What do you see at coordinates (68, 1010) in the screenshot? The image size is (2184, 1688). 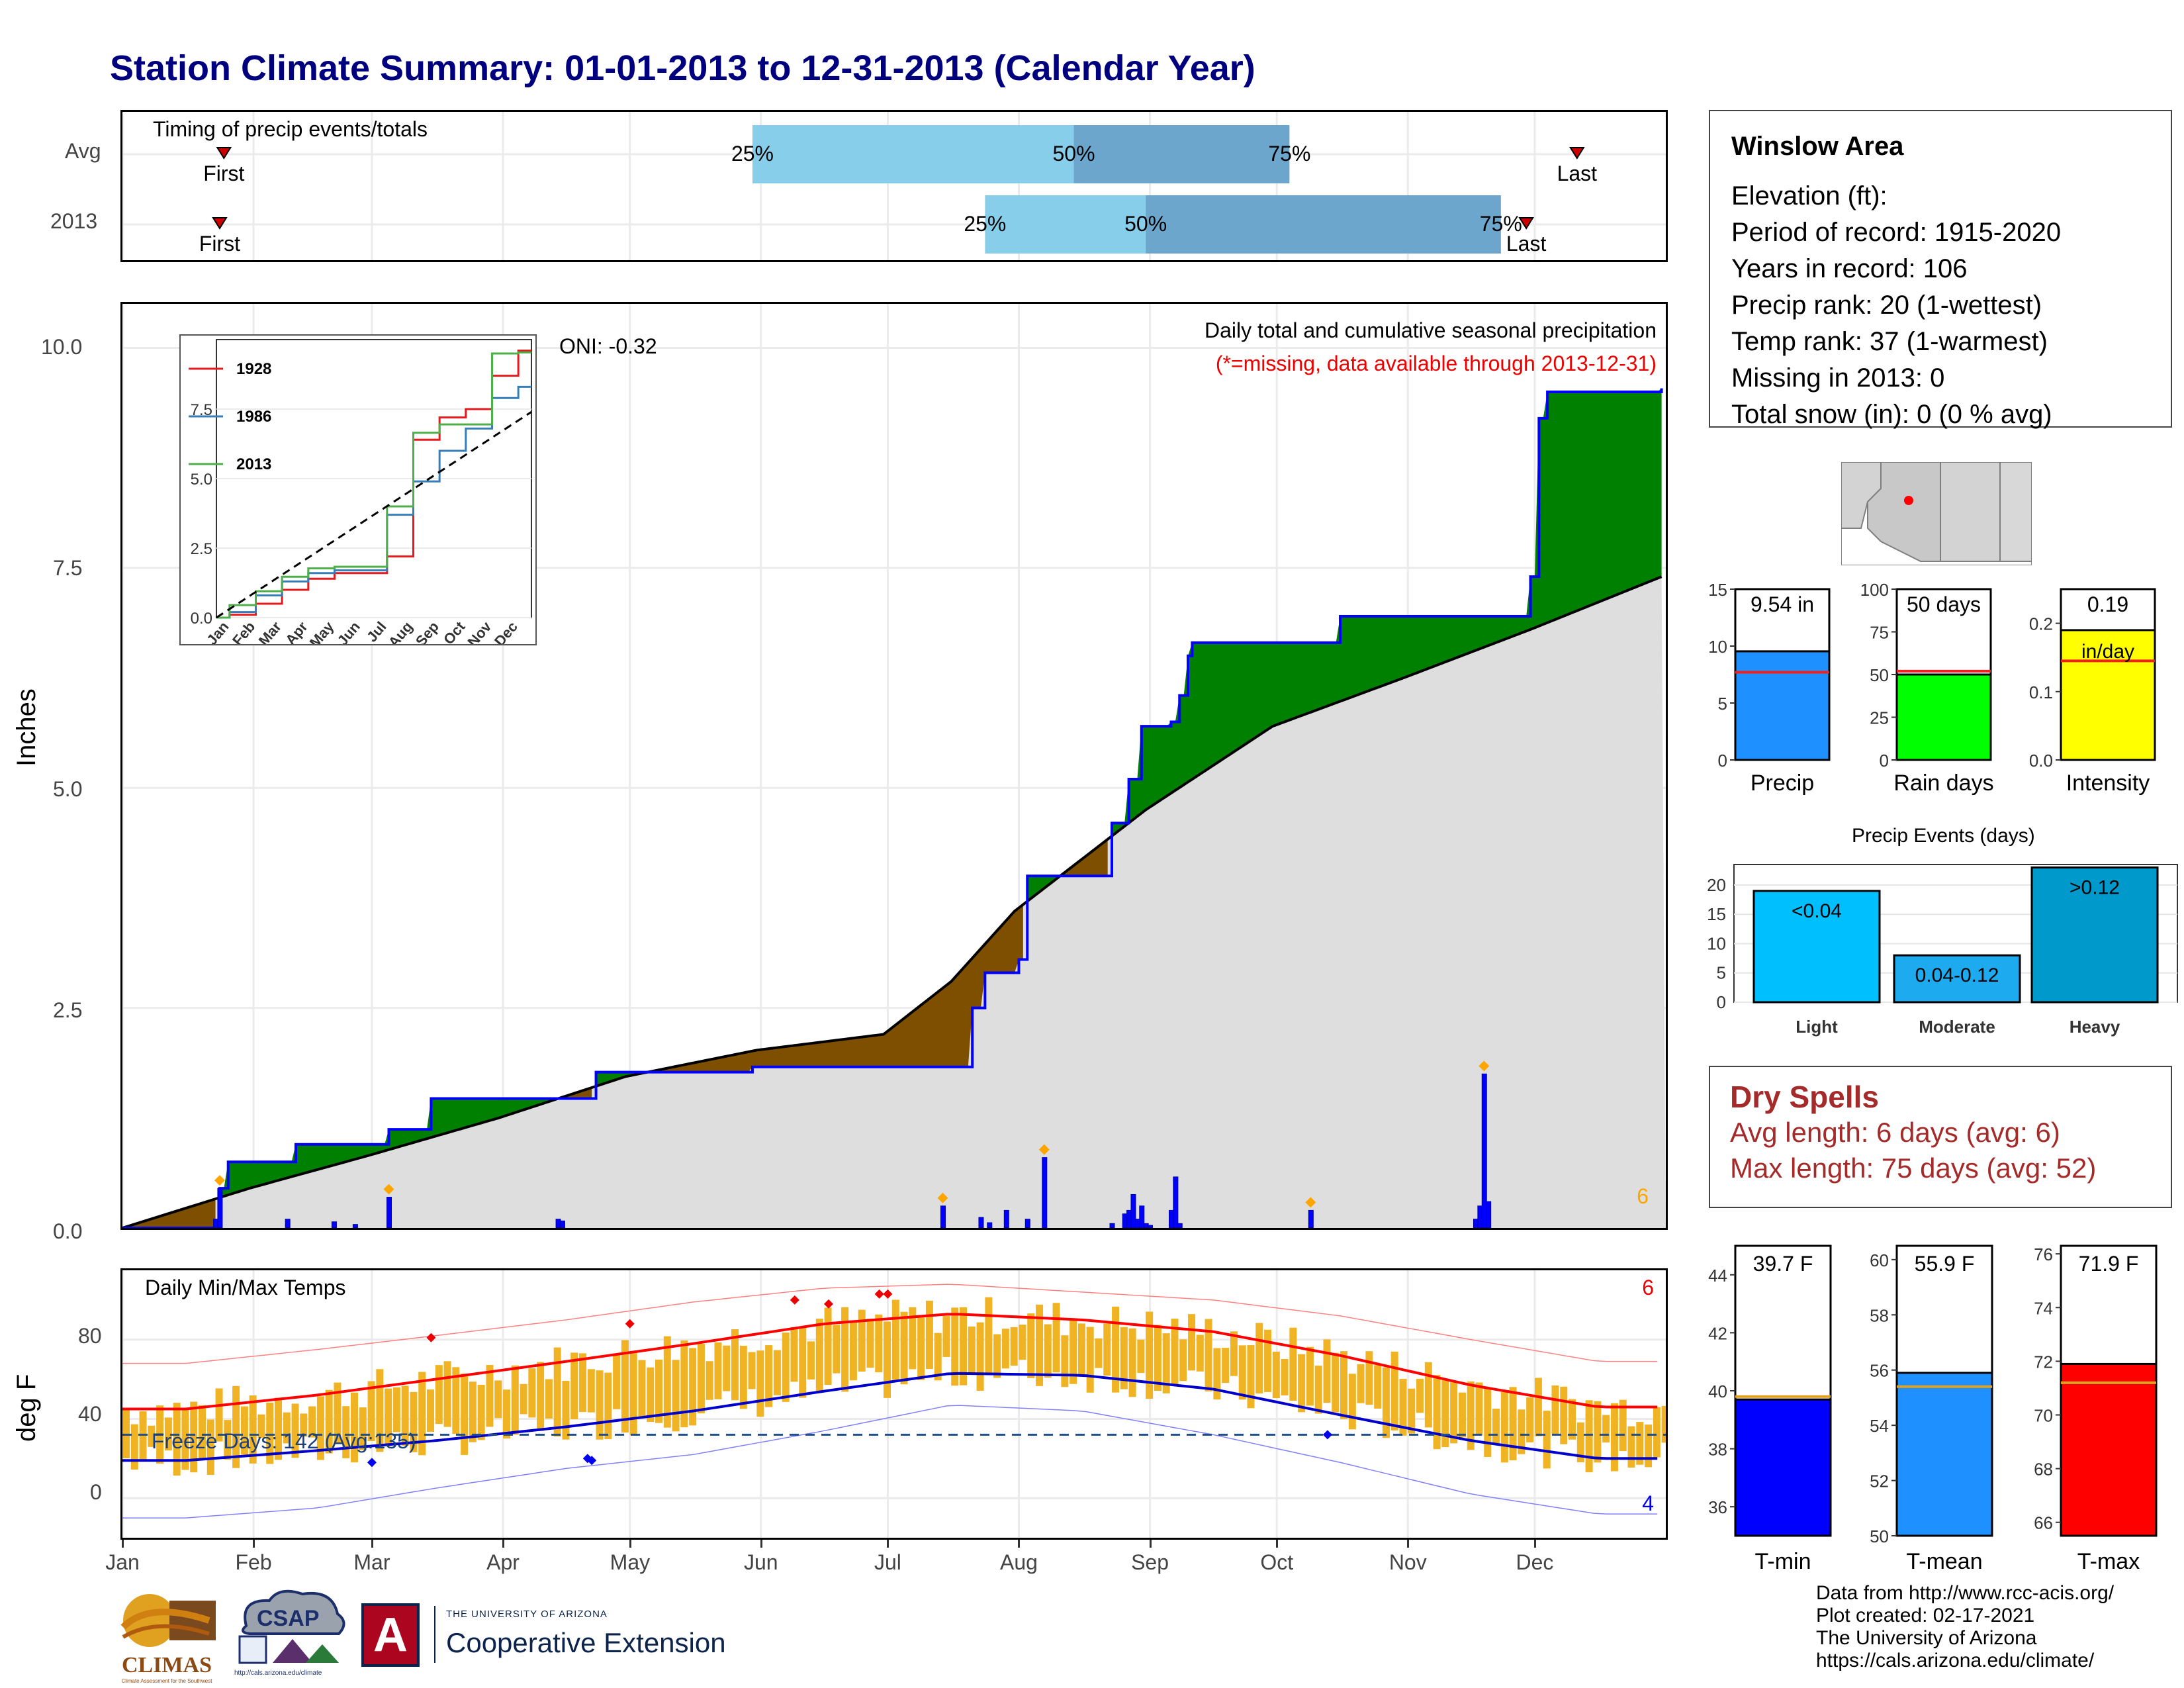 I see `precip-ytick-1: 2.5` at bounding box center [68, 1010].